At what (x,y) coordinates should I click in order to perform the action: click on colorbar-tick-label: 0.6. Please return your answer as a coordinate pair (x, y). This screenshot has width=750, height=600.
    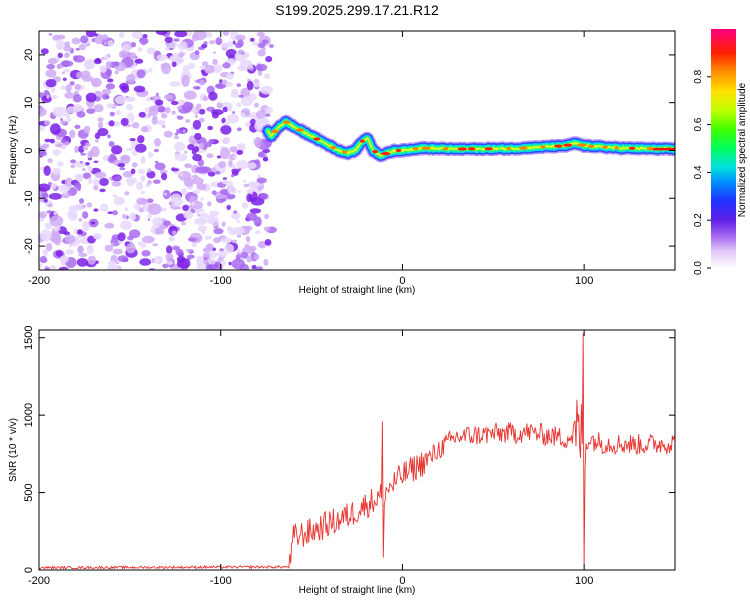
    Looking at the image, I should click on (698, 124).